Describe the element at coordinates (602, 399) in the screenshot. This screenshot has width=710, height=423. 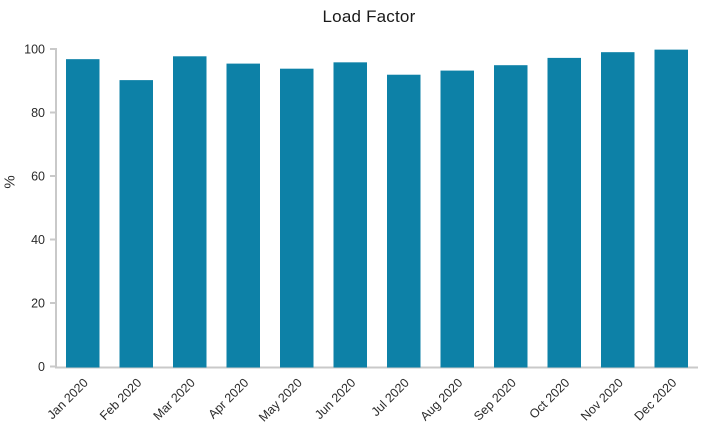
I see `x-tick-label: Nov 2020` at that location.